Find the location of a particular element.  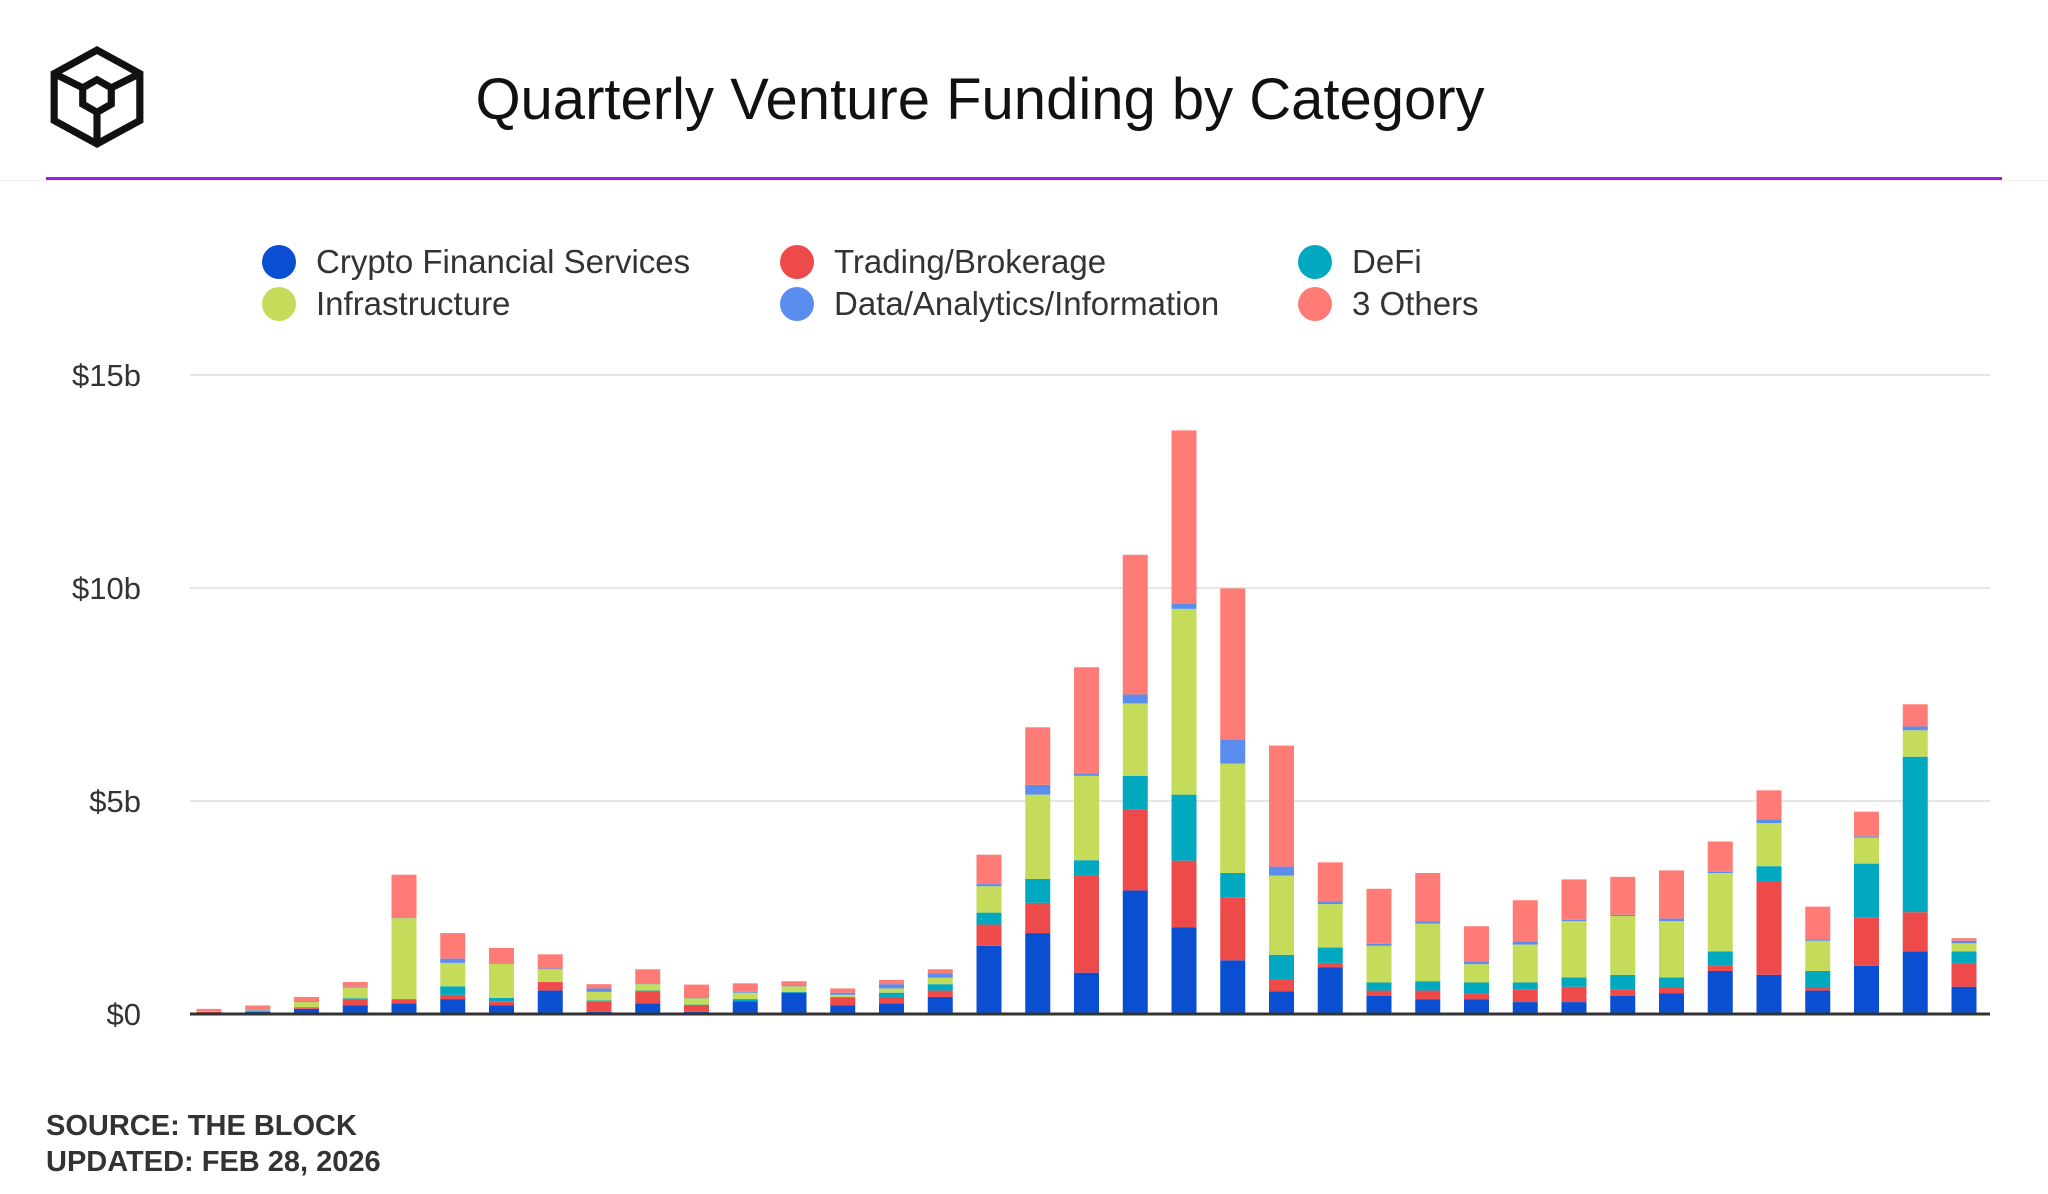

legend-item: DeFi is located at coordinates (1360, 262).